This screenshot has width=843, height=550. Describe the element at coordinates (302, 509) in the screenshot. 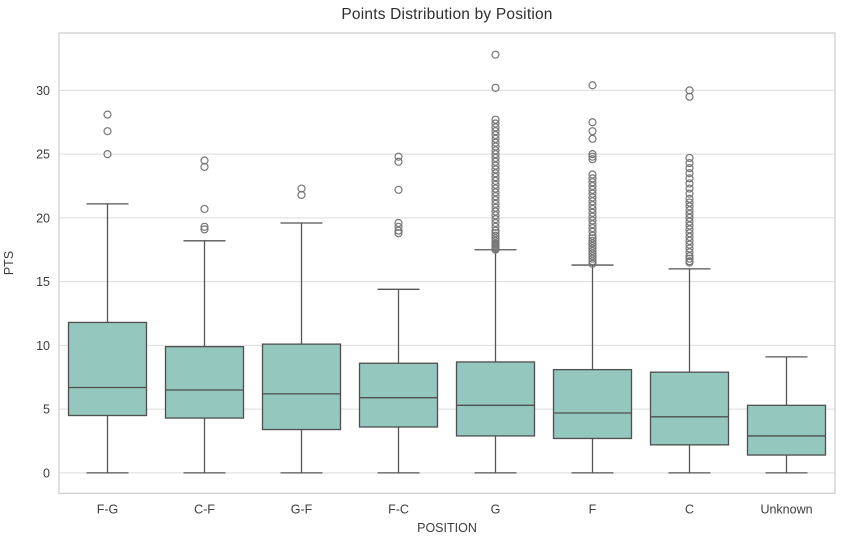

I see `x-tick-label: G-F` at that location.